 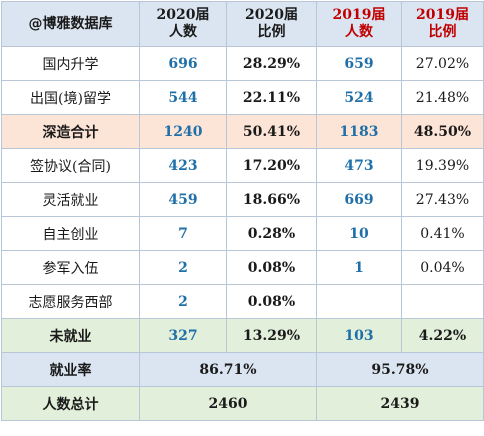 I want to click on ratio-2019: 0.41%, so click(x=442, y=233).